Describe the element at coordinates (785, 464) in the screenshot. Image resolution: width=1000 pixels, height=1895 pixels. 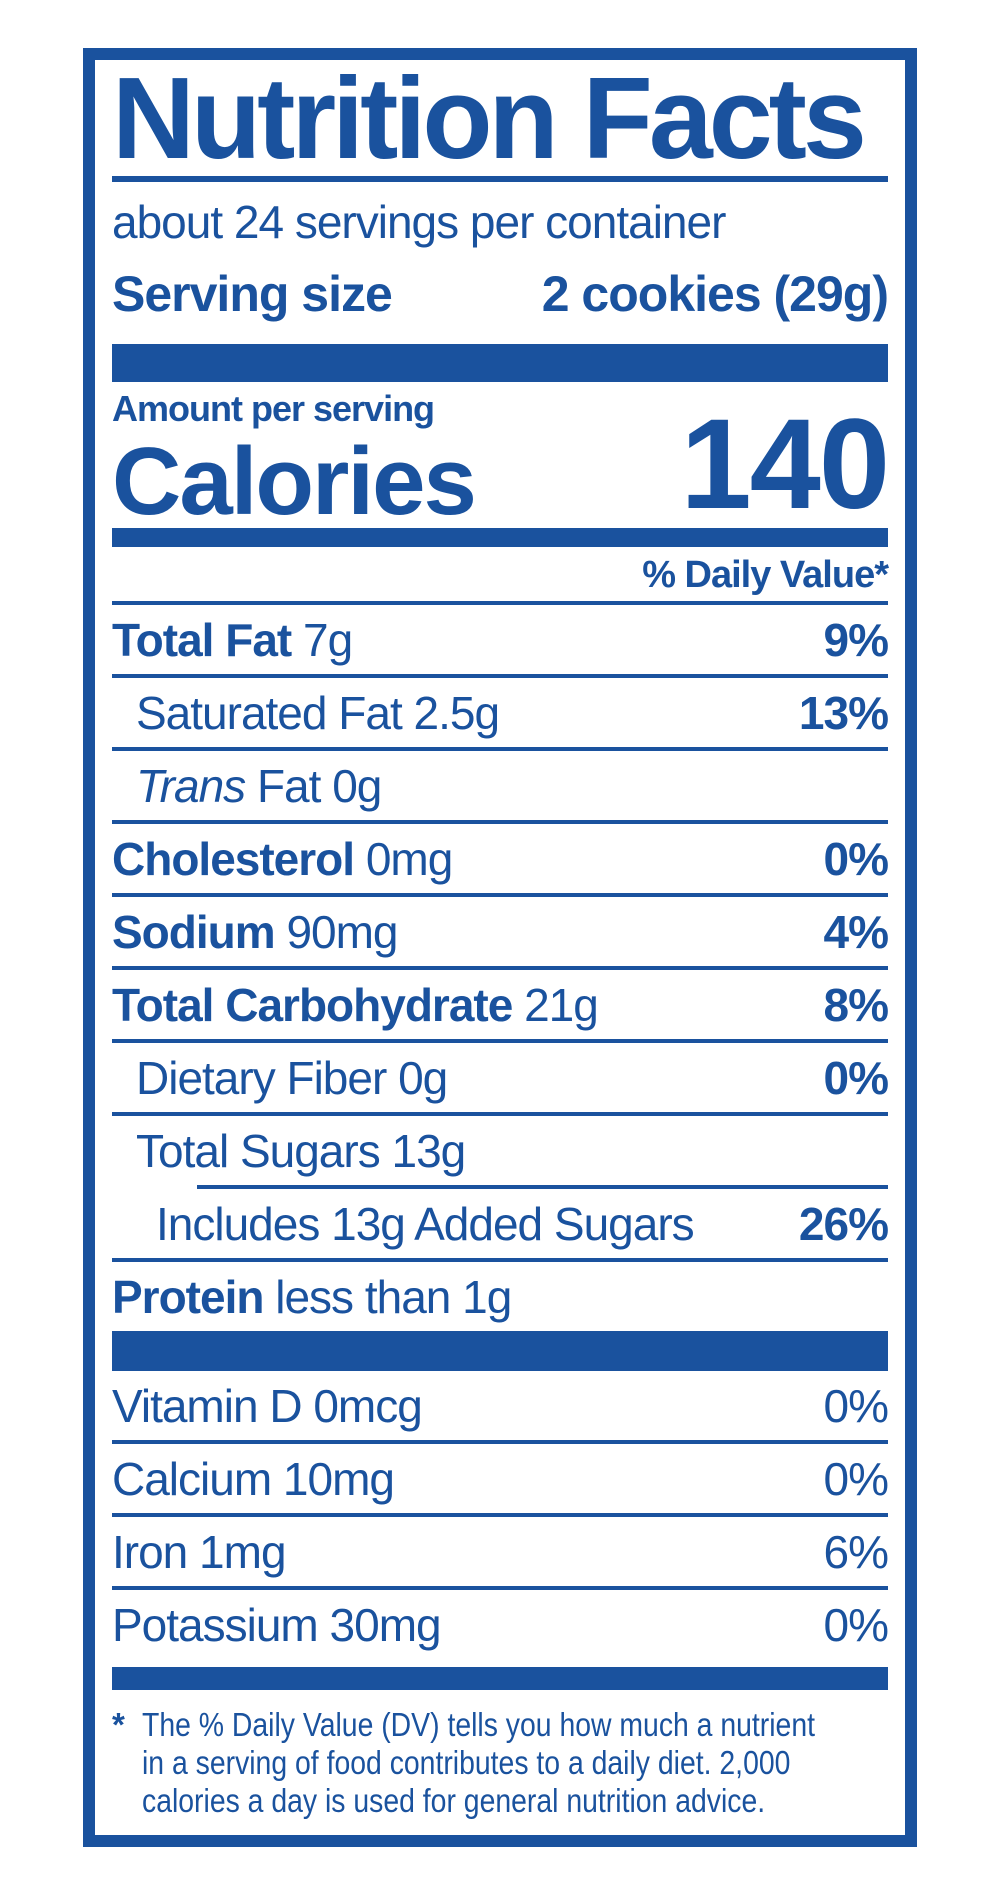
I see `calories-value: 140` at that location.